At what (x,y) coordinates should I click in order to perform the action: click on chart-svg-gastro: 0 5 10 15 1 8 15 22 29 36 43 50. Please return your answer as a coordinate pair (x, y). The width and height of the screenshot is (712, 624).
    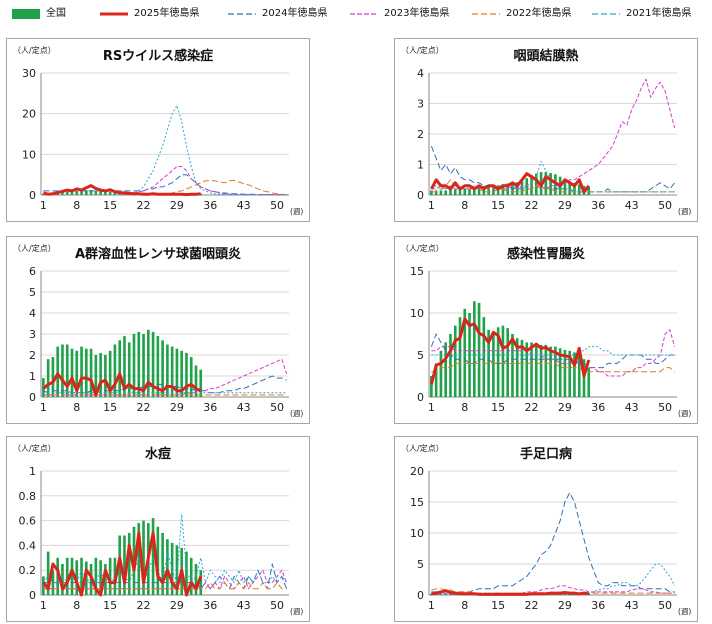
    Looking at the image, I should click on (543, 339).